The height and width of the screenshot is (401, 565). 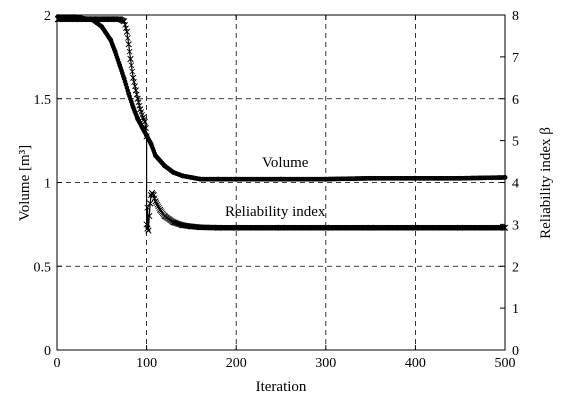 What do you see at coordinates (515, 100) in the screenshot?
I see `y-right-tick-label: 6` at bounding box center [515, 100].